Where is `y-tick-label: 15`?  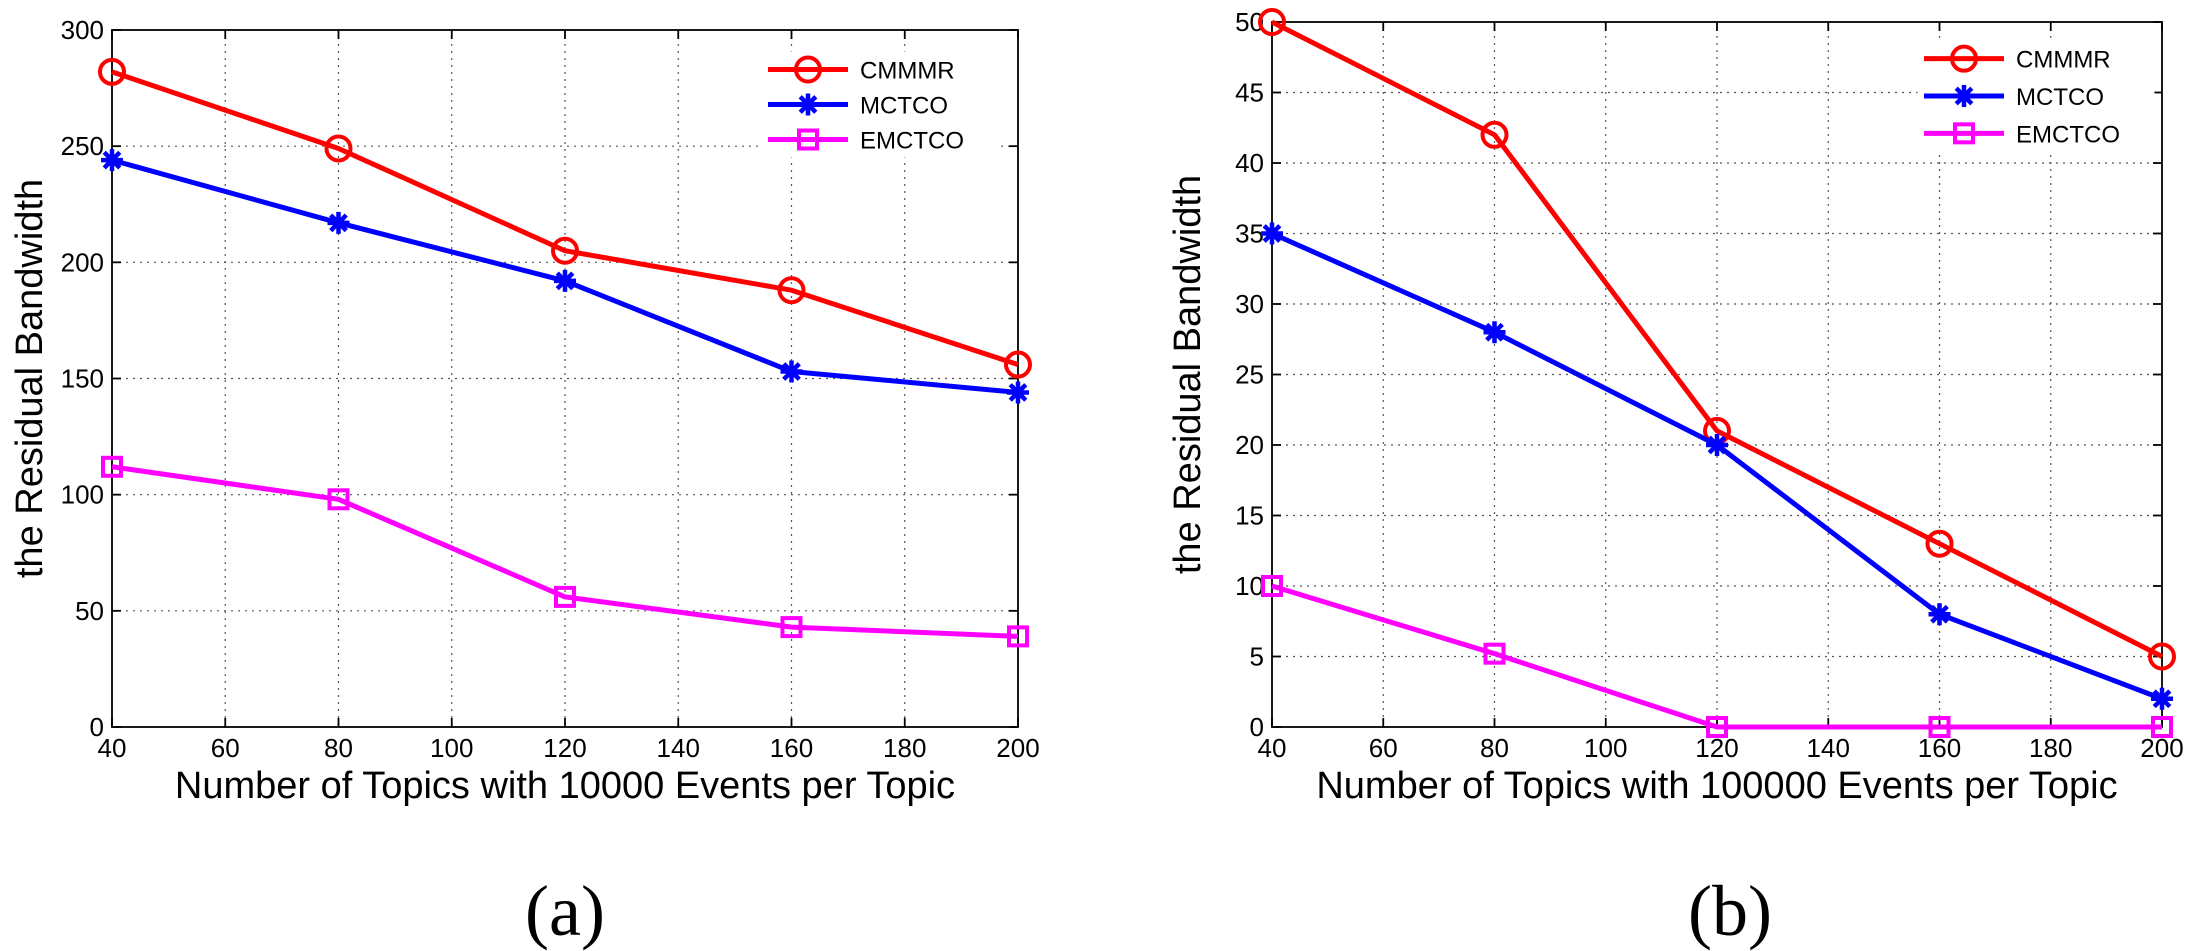 y-tick-label: 15 is located at coordinates (1249, 516).